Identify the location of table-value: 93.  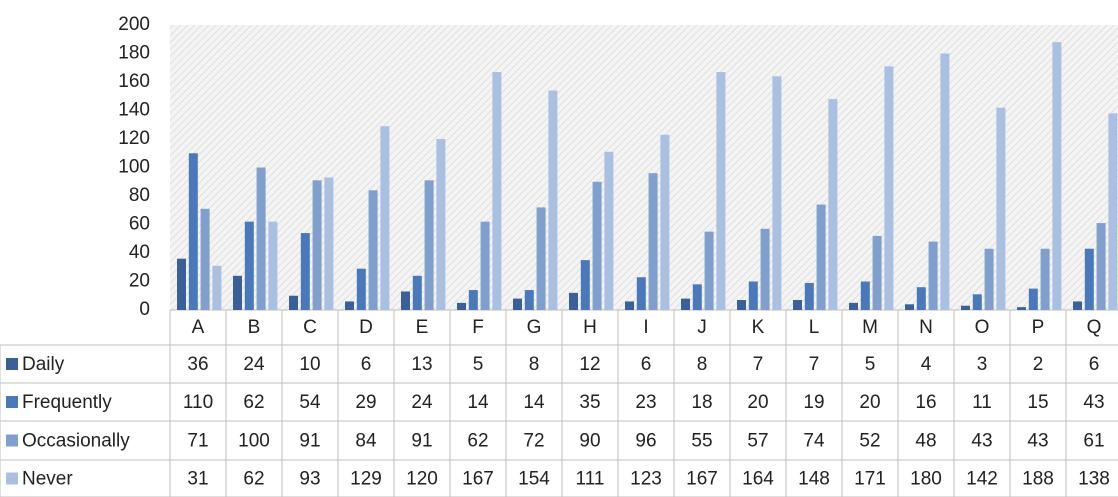
(309, 479).